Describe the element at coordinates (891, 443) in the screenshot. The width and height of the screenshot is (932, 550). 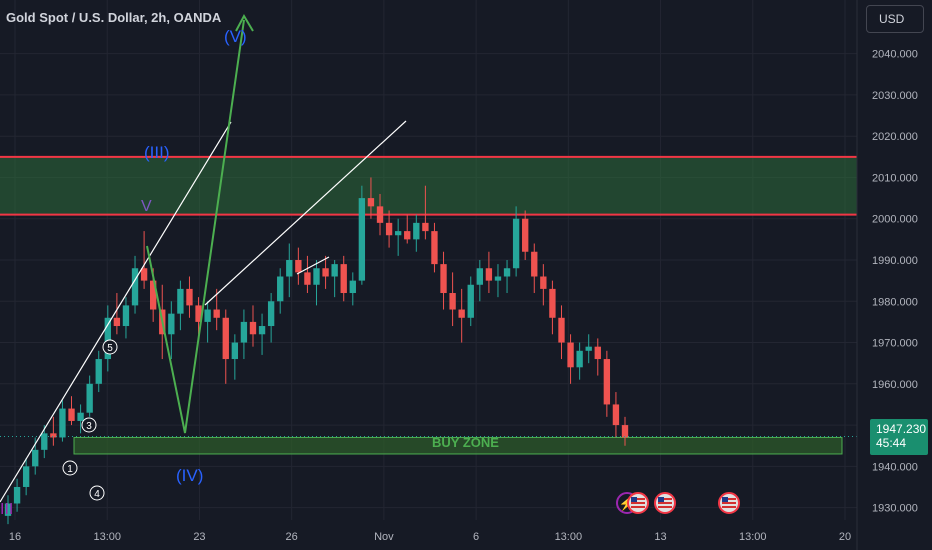
I see `bar-countdown: 45:44` at that location.